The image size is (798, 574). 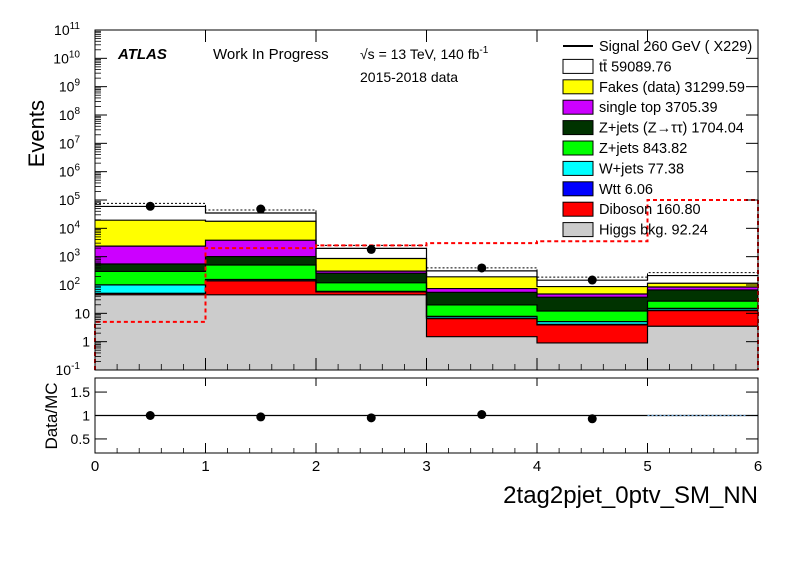 I want to click on x-tick-label-4: 4, so click(x=537, y=466).